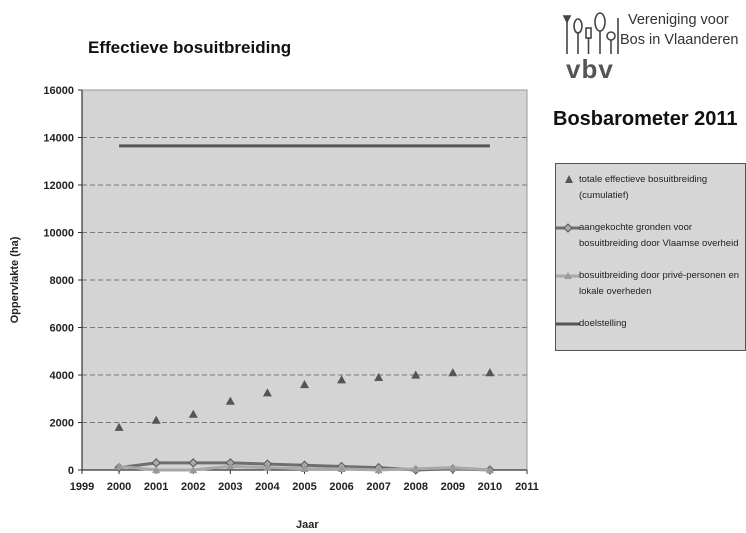 This screenshot has height=533, width=746. What do you see at coordinates (679, 40) in the screenshot?
I see `logo-org-line2: Bos in Vlaanderen` at bounding box center [679, 40].